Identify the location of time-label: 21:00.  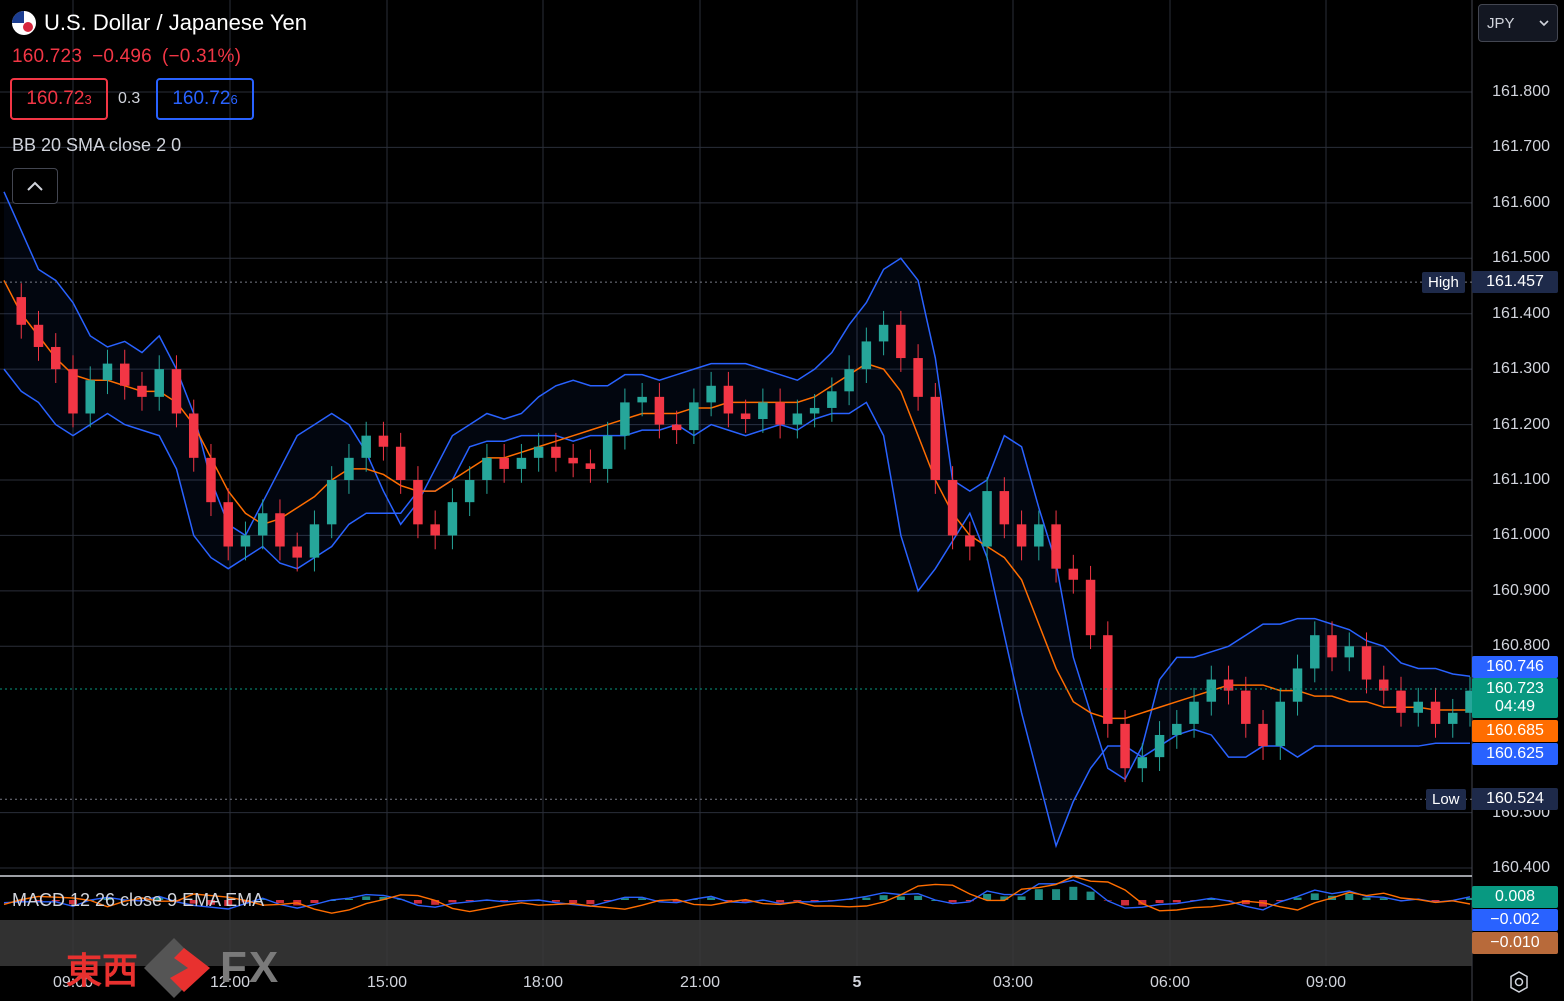
(700, 982).